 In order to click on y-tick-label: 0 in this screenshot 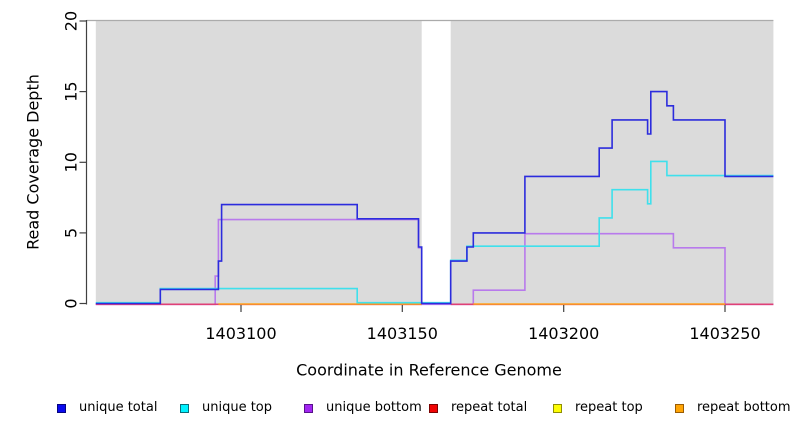, I will do `click(71, 303)`.